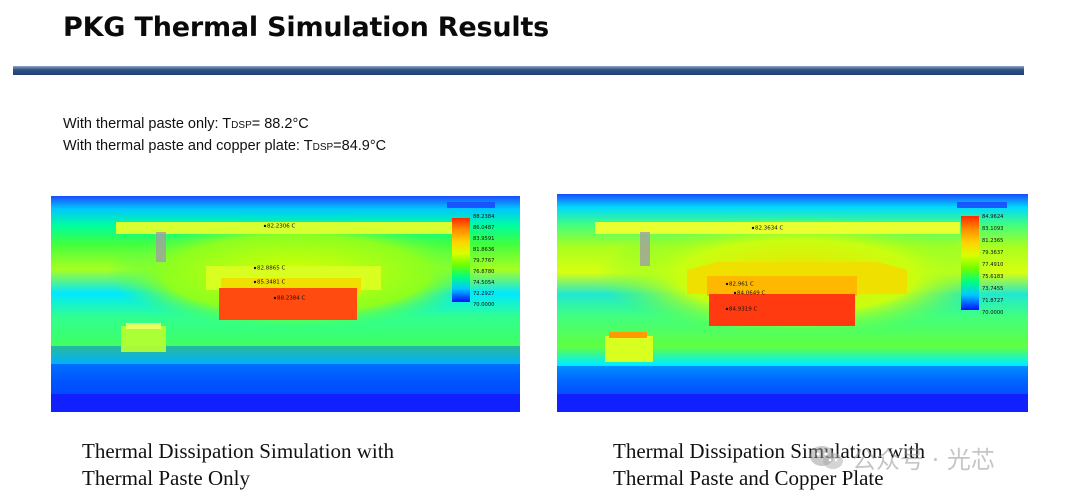 This screenshot has width=1080, height=500. Describe the element at coordinates (748, 478) in the screenshot. I see `caption-line: Thermal Paste and Copper Plate` at that location.